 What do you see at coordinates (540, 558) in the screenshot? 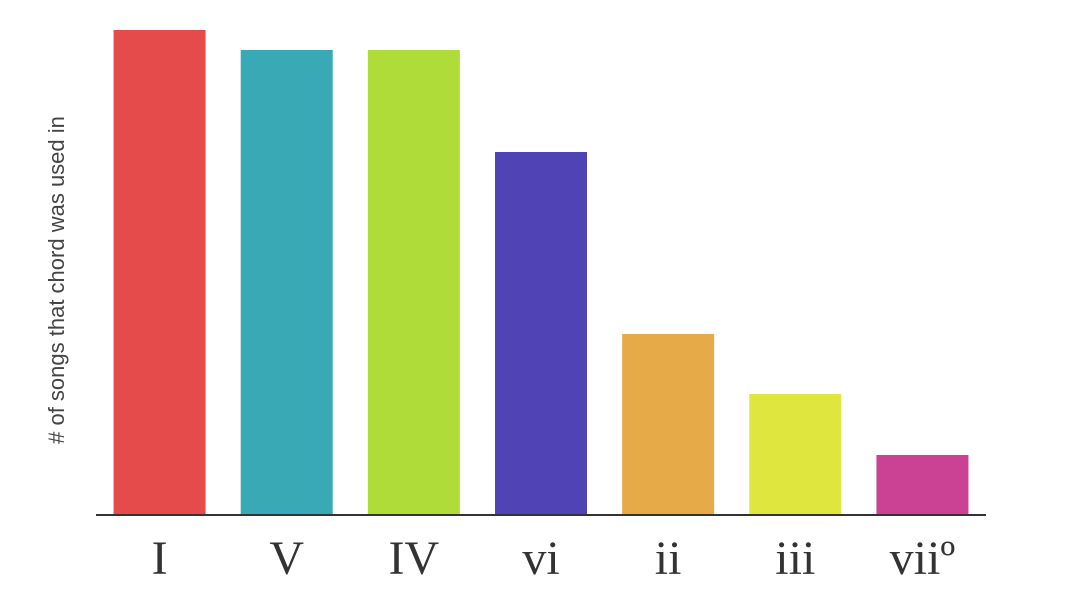
I see `x-tick-label: vi` at bounding box center [540, 558].